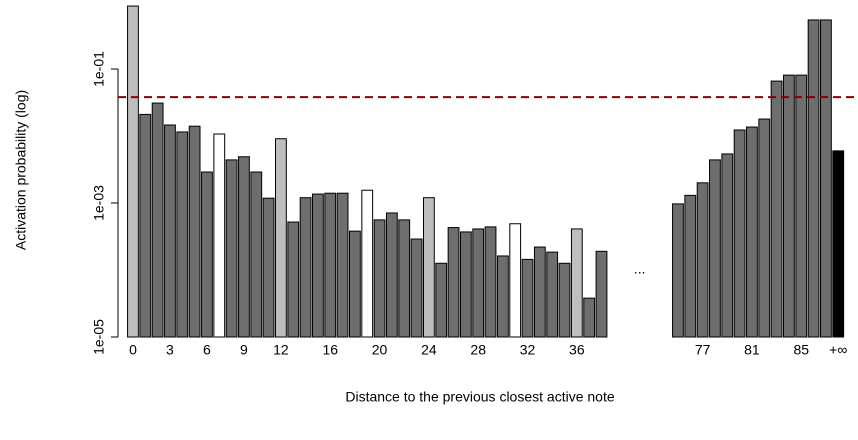 This screenshot has height=440, width=858. What do you see at coordinates (752, 350) in the screenshot?
I see `x-tick-label: 81` at bounding box center [752, 350].